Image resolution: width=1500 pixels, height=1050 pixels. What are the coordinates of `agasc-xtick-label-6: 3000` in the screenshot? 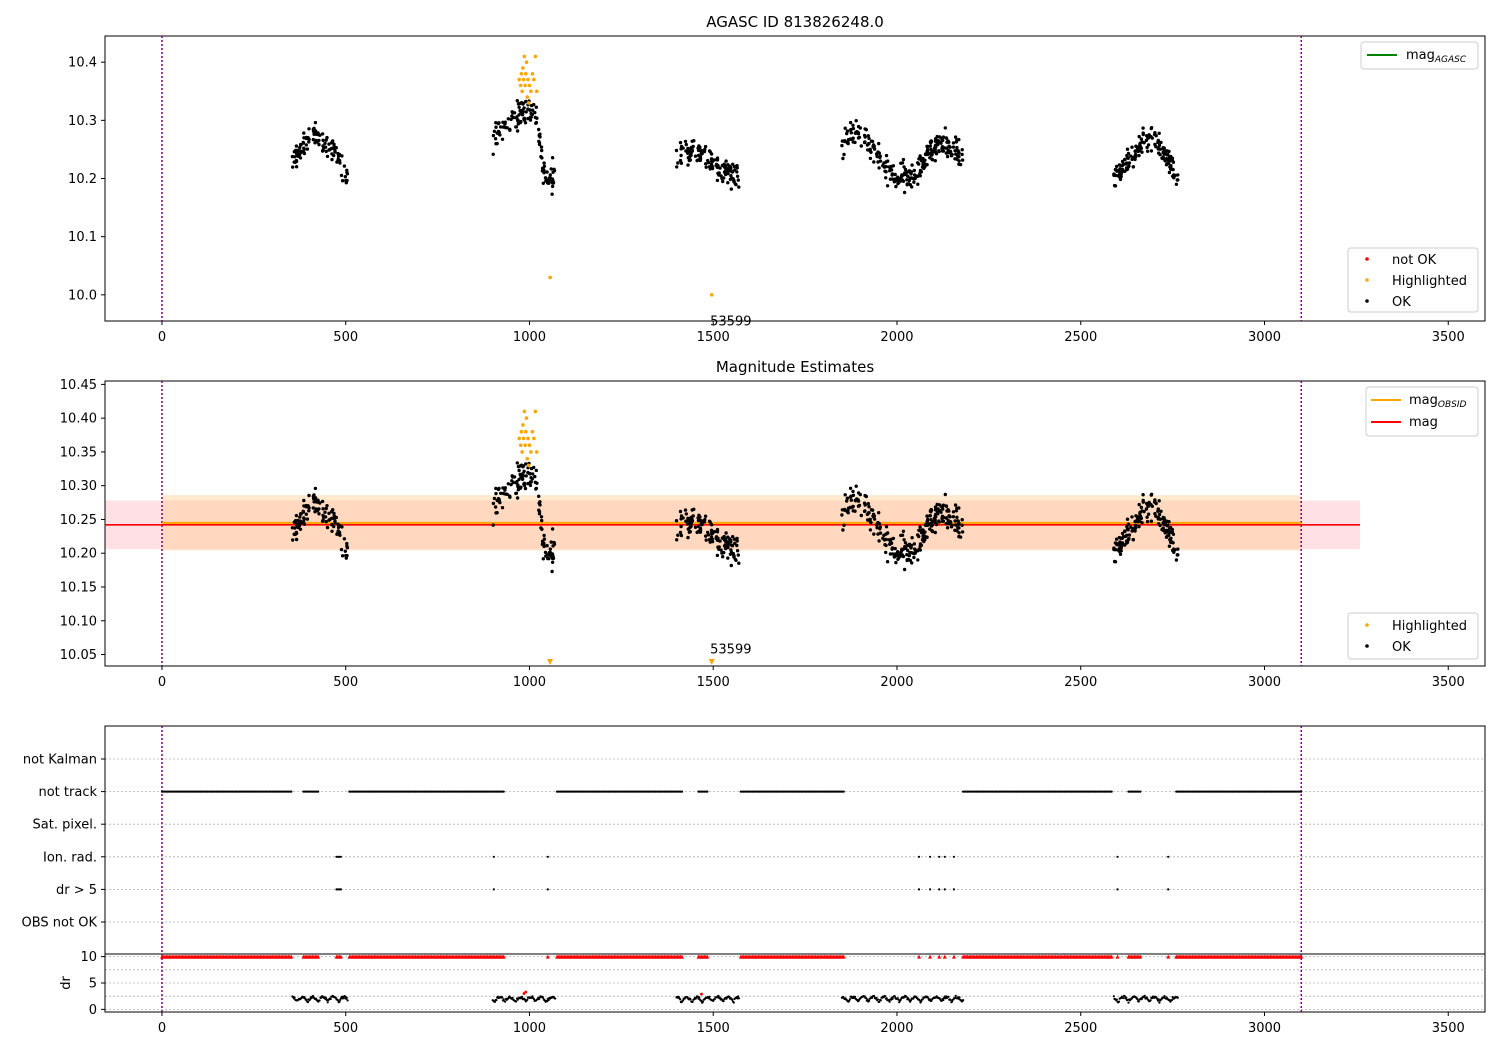 It's located at (1264, 337).